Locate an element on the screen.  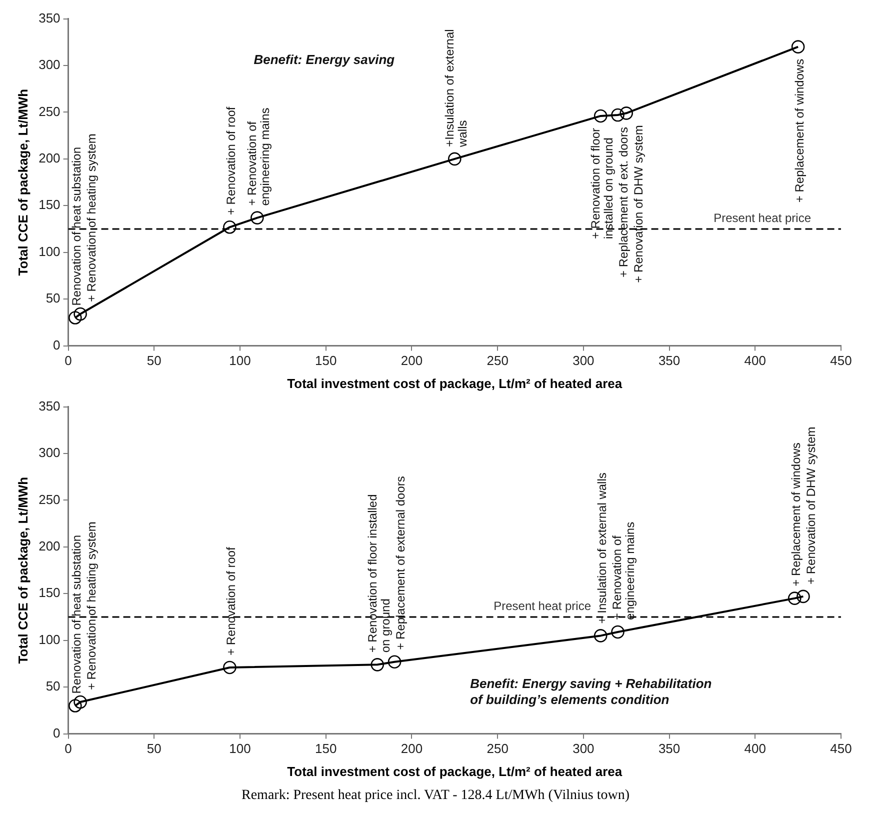
annotation: + Replacement of external doors is located at coordinates (400, 563).